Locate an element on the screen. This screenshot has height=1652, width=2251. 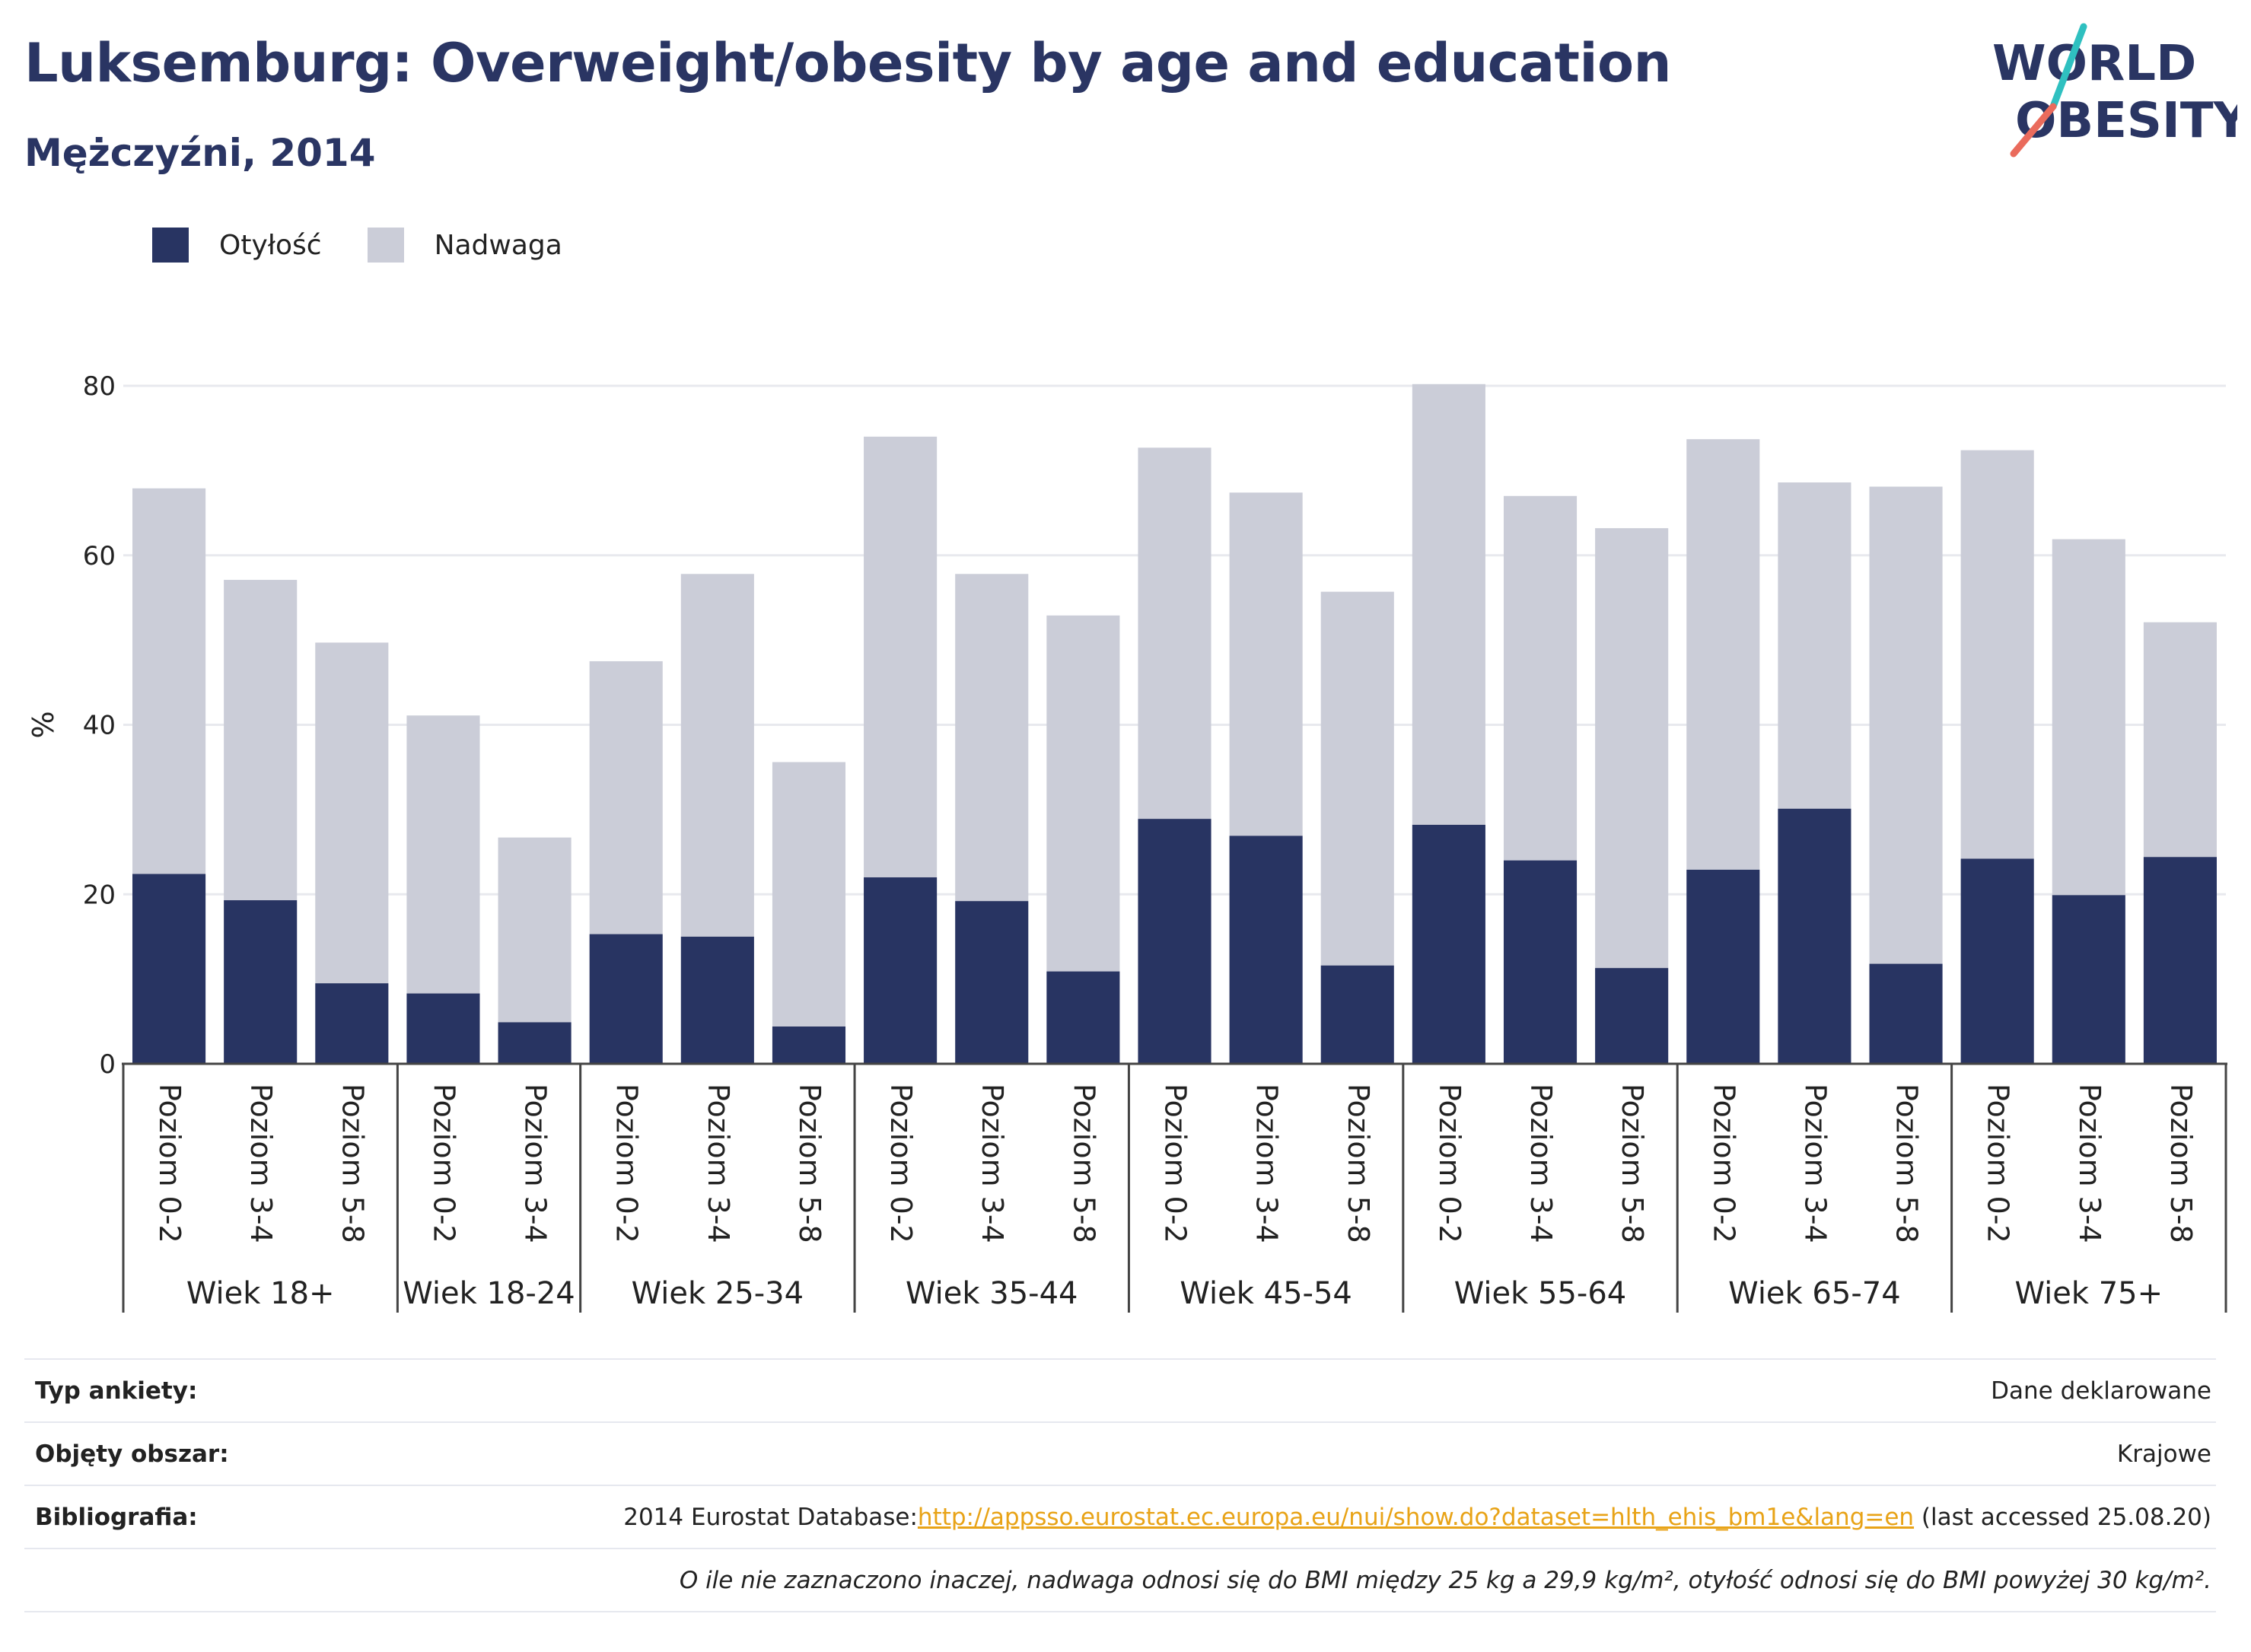
bibliography-suffix: (last accessed 25.08.20) is located at coordinates (2062, 1517).